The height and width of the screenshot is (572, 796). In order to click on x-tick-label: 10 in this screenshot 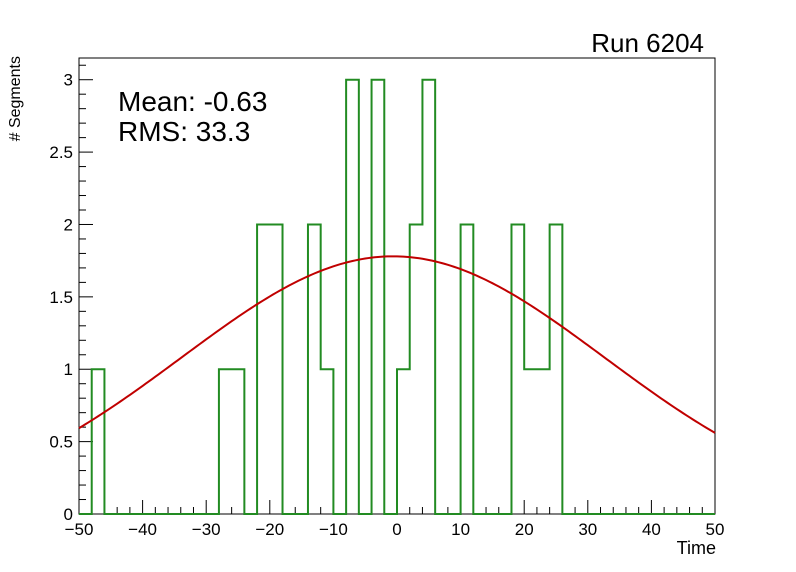, I will do `click(460, 529)`.